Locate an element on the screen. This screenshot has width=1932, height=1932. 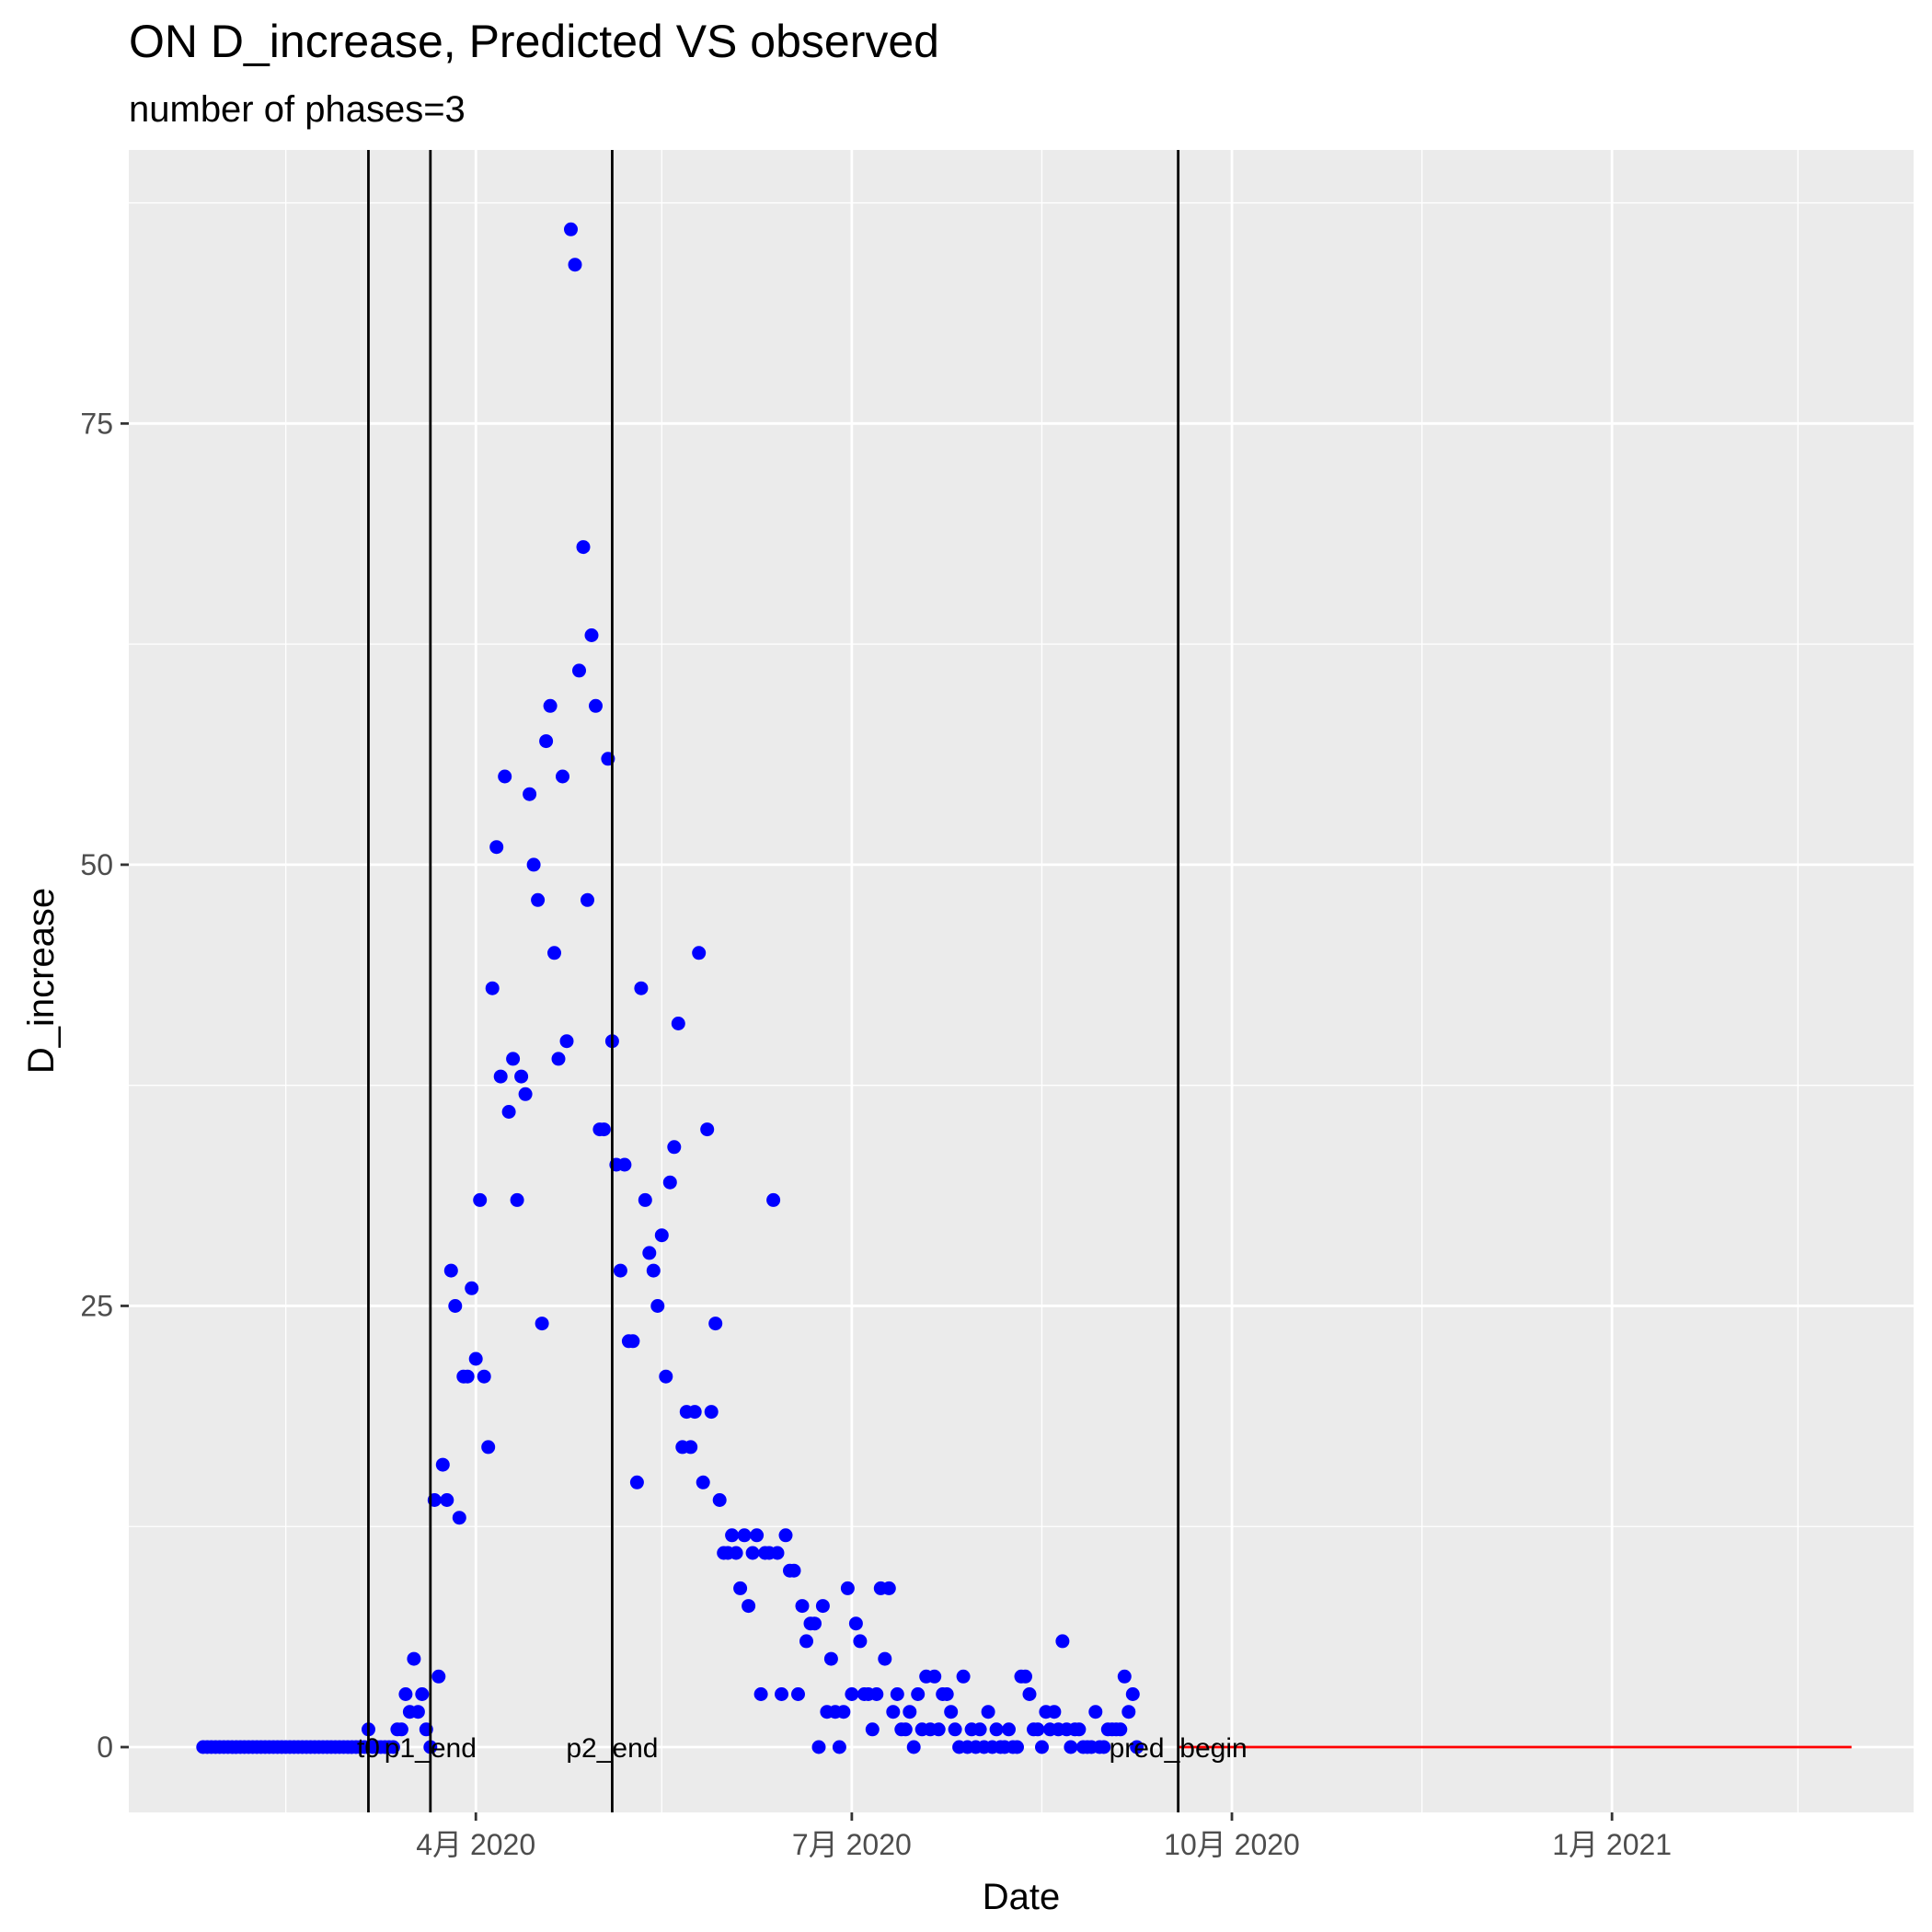
y-tick-label: 25 is located at coordinates (96, 1305).